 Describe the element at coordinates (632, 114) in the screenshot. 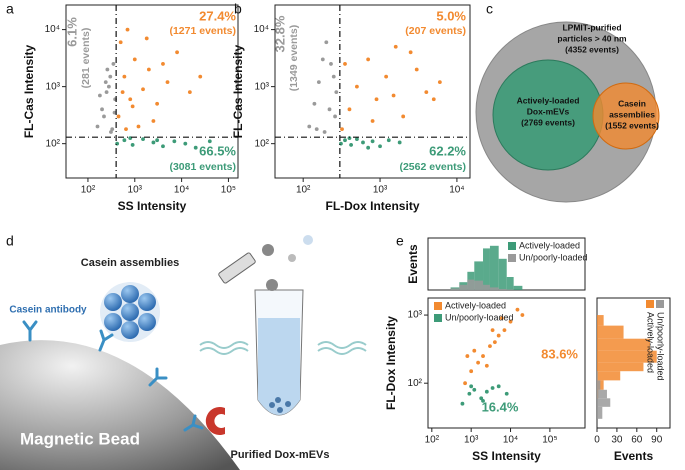

I see `venn-right-label: assemblies` at that location.